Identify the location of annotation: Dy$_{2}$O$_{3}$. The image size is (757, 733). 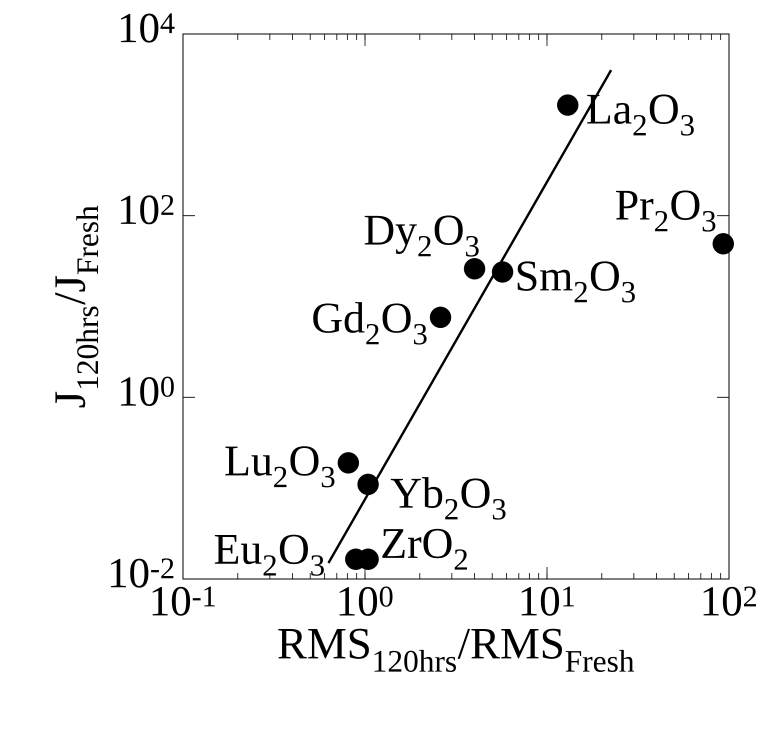
(421, 236).